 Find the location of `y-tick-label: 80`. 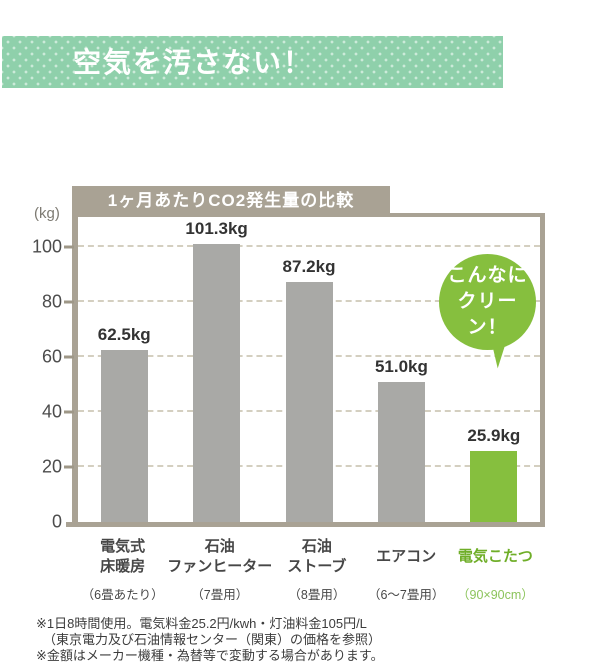

y-tick-label: 80 is located at coordinates (51, 301).